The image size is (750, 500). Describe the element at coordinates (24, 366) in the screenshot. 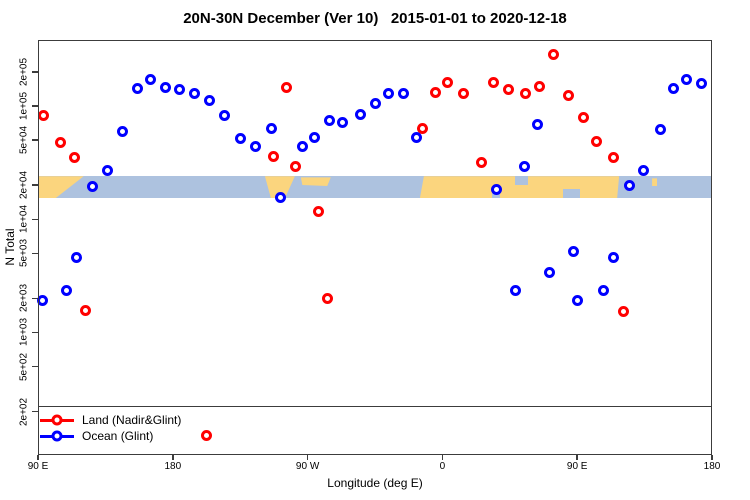

I see `y-tick-label: 5e+02` at that location.